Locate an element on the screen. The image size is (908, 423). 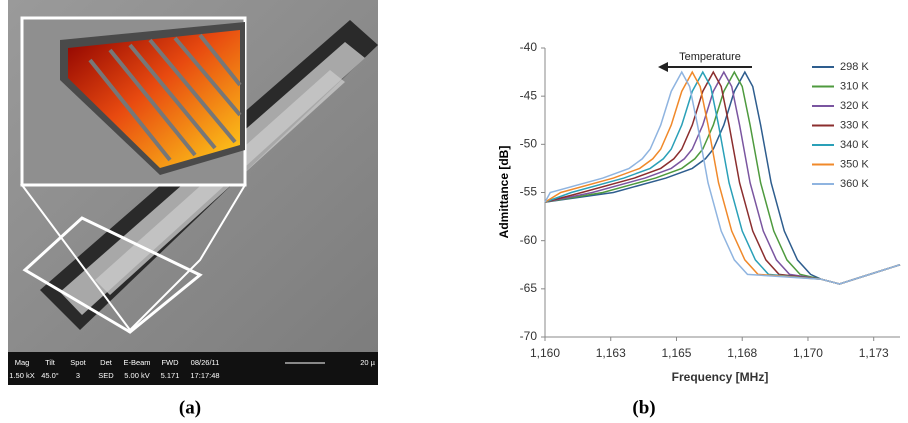
legend-label: 340 K is located at coordinates (854, 145).